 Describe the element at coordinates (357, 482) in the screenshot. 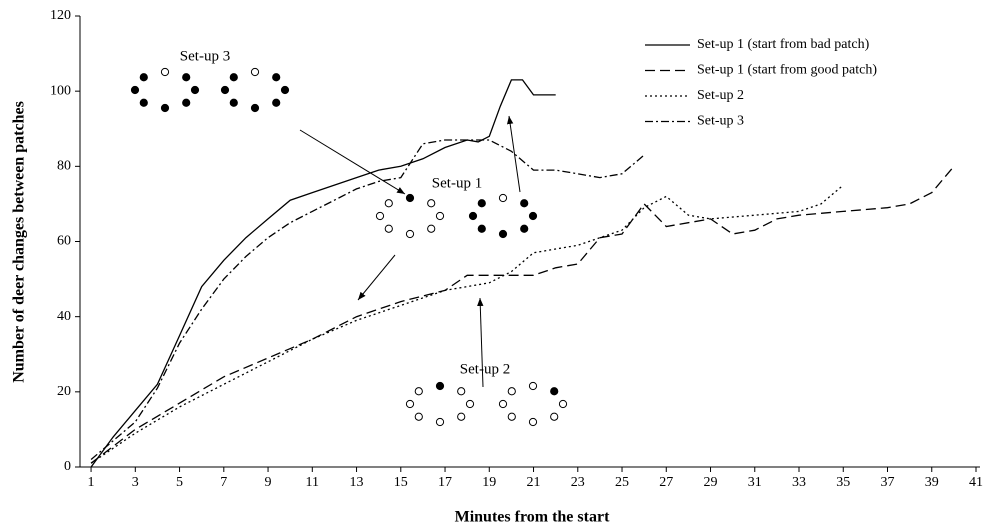

I see `x-tick-label: 13` at that location.